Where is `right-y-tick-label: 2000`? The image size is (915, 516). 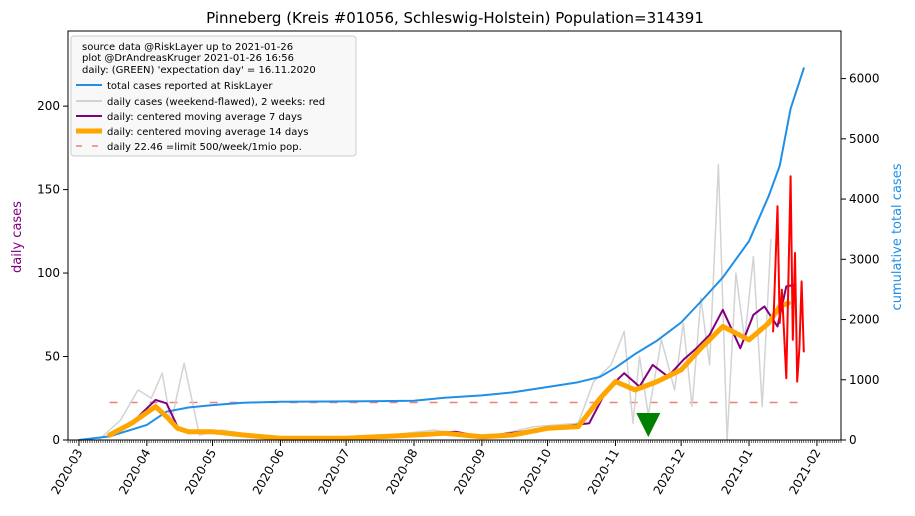 right-y-tick-label: 2000 is located at coordinates (864, 320).